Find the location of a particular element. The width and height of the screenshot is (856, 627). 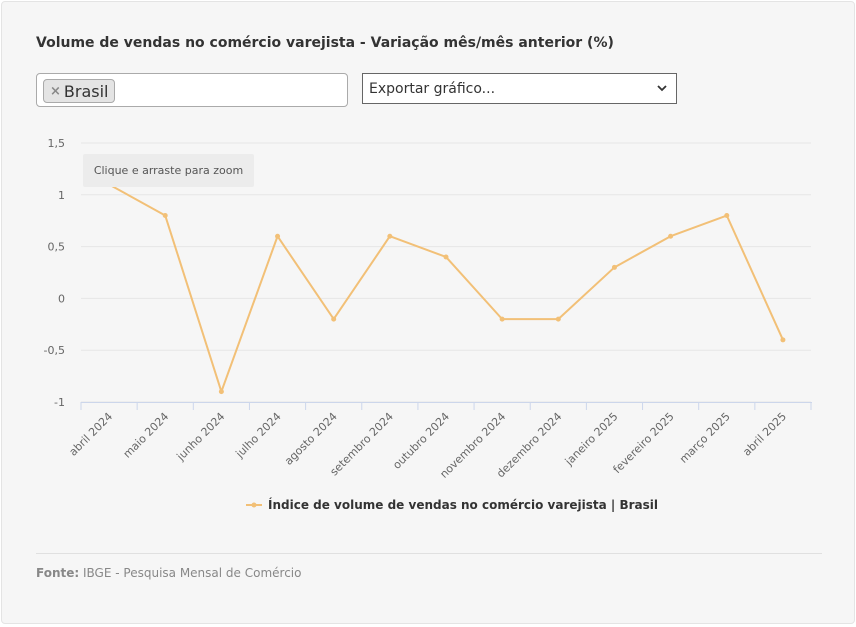

region-chip-label: Brasil is located at coordinates (86, 91).